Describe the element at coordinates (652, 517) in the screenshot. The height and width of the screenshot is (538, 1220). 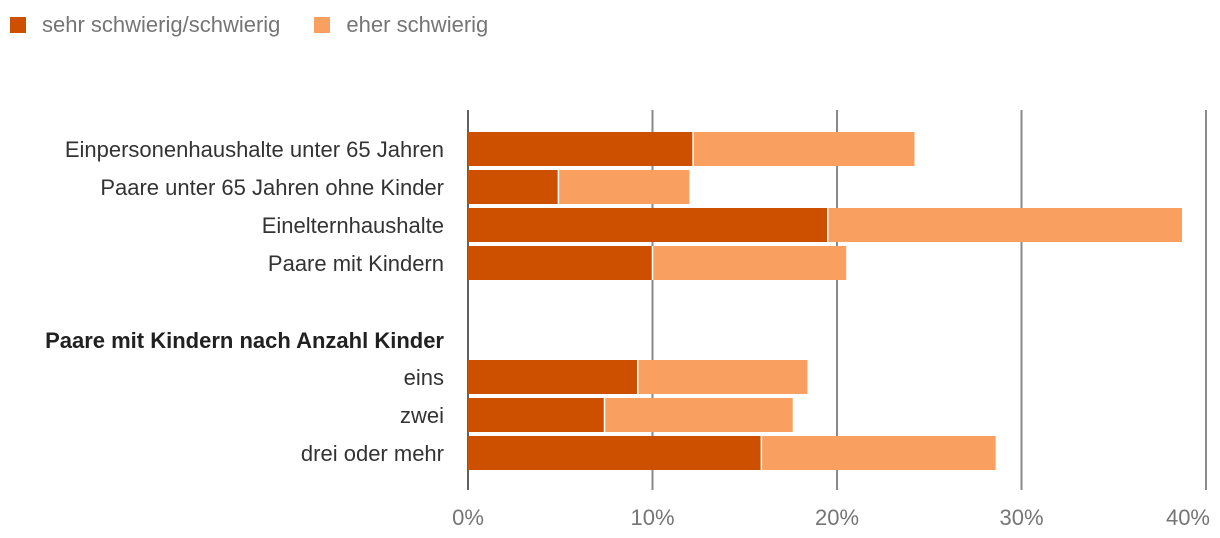
I see `x-tick-label-1: 10%` at that location.